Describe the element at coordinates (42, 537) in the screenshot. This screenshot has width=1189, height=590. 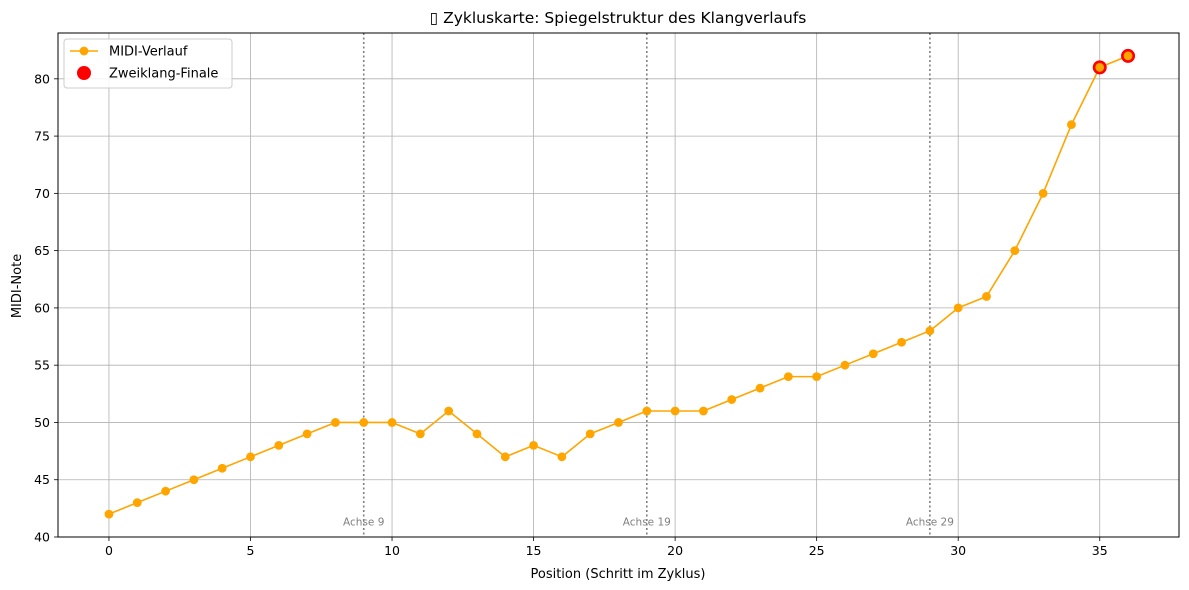
I see `y-tick-label: 40` at that location.